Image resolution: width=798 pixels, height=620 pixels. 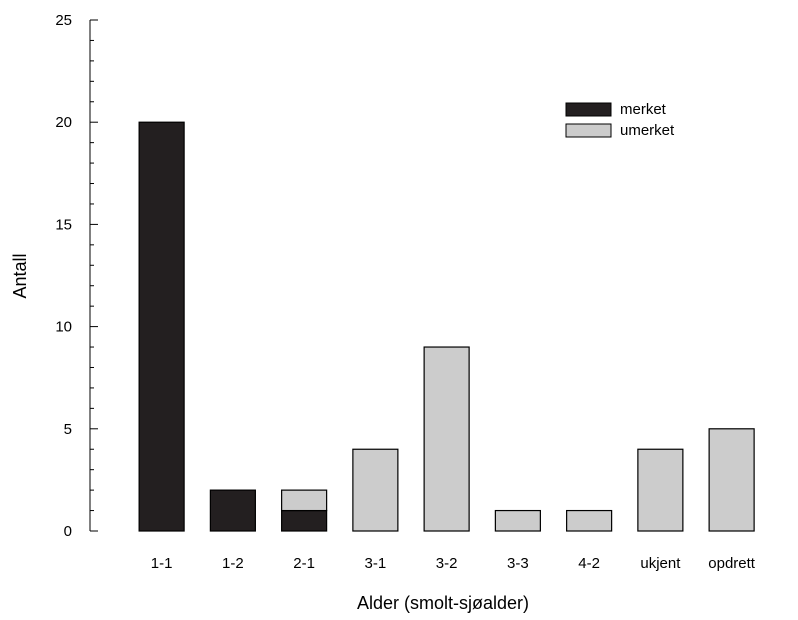 I want to click on legend-label-merket: merket, so click(x=643, y=109).